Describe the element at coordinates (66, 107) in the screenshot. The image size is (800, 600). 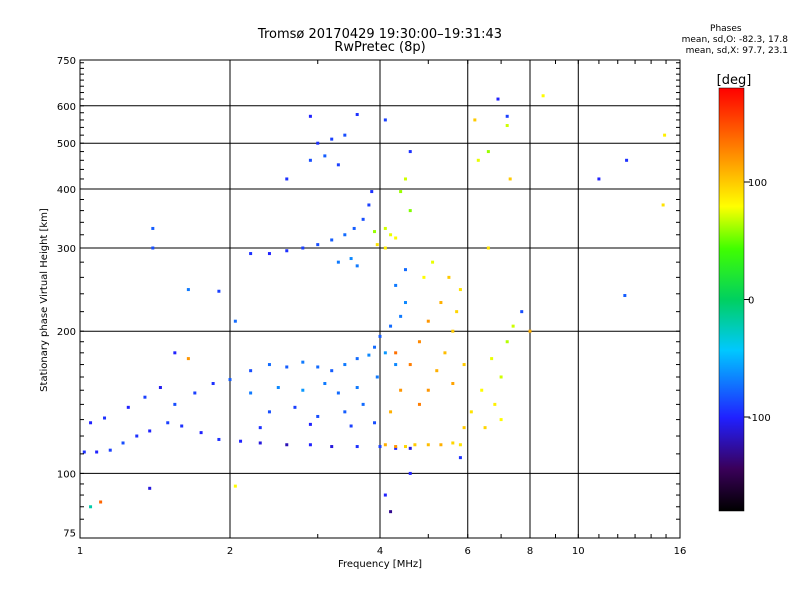
I see `y-tick-label: 600` at that location.